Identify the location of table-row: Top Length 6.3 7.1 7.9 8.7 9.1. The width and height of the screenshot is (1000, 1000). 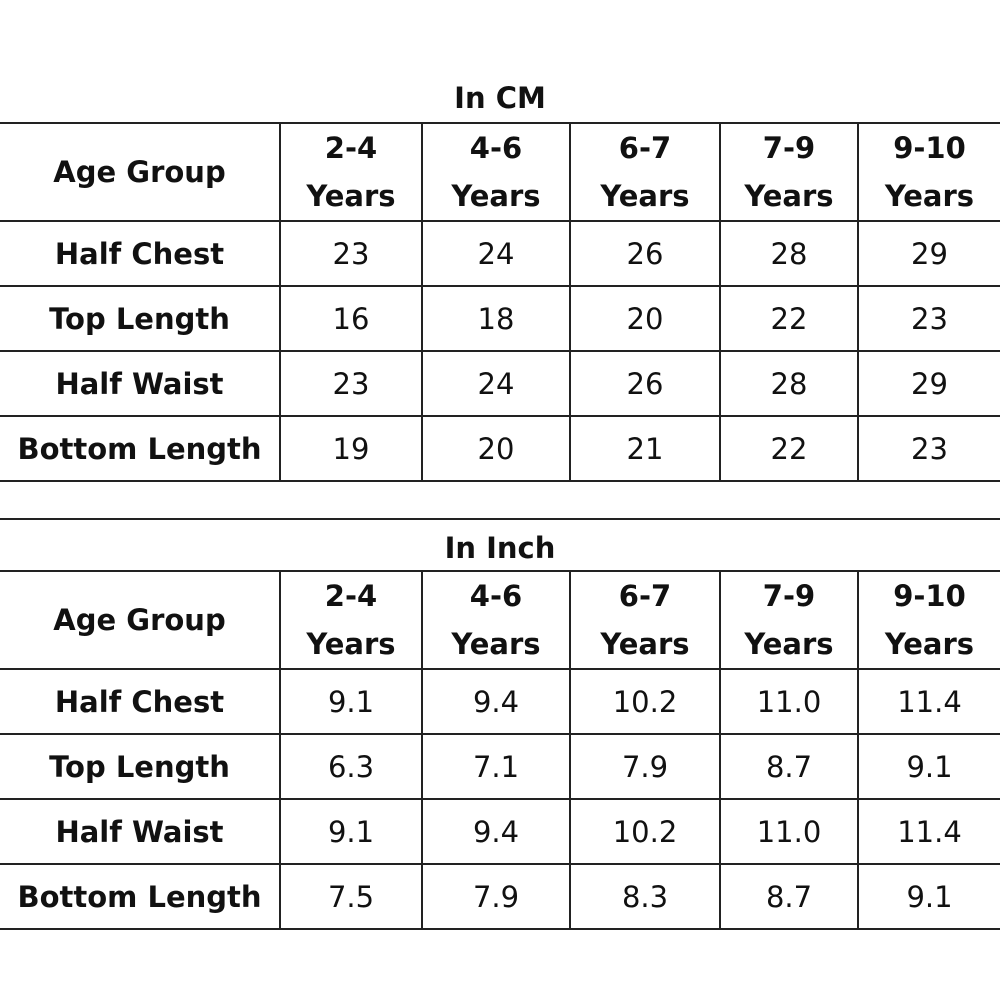
(500, 766).